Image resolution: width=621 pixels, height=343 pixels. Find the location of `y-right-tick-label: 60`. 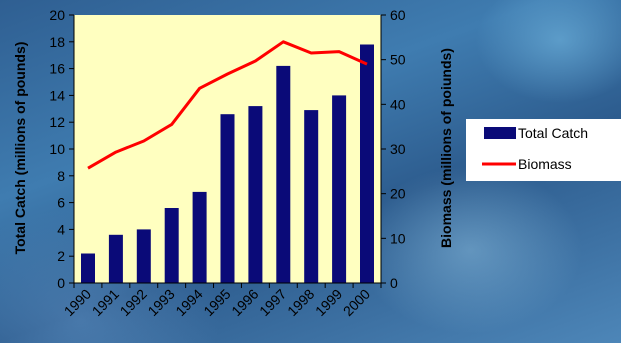

y-right-tick-label: 60 is located at coordinates (398, 15).